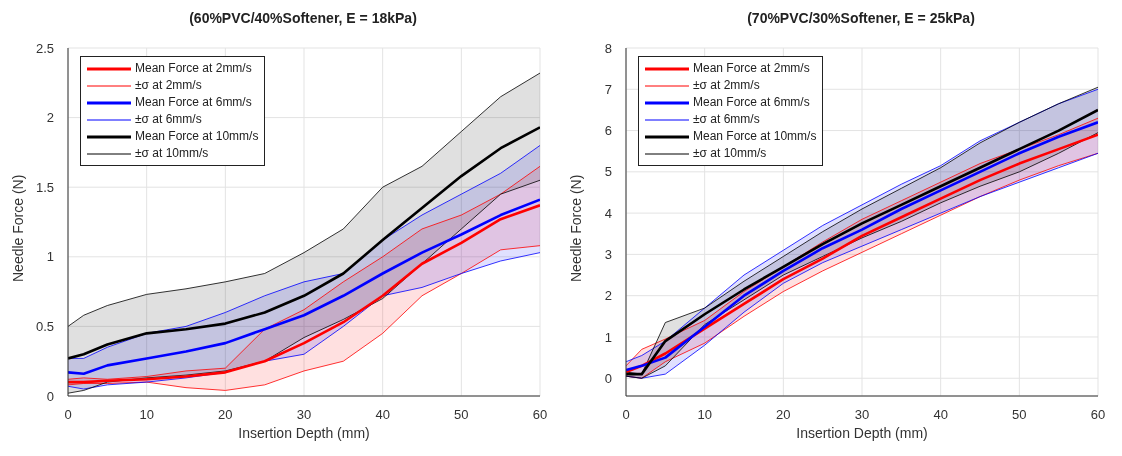  I want to click on y-tick-label: 5, so click(608, 172).